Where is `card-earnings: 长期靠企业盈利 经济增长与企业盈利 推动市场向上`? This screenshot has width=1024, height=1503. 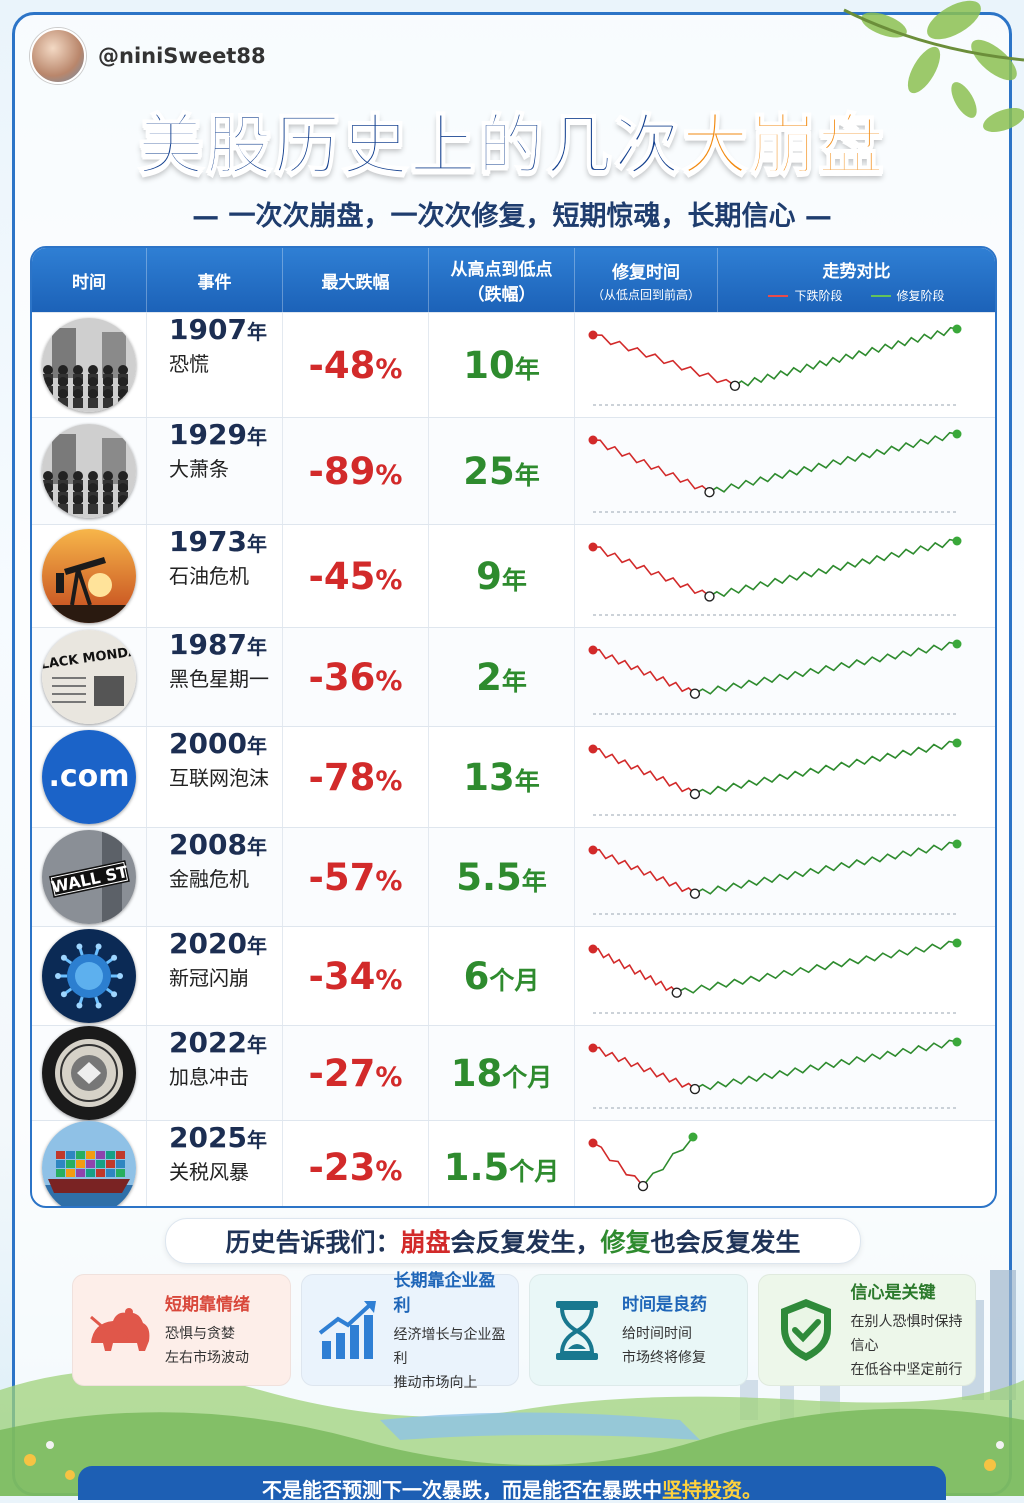
card-earnings: 长期靠企业盈利 经济增长与企业盈利 推动市场向上 is located at coordinates (409, 1331).